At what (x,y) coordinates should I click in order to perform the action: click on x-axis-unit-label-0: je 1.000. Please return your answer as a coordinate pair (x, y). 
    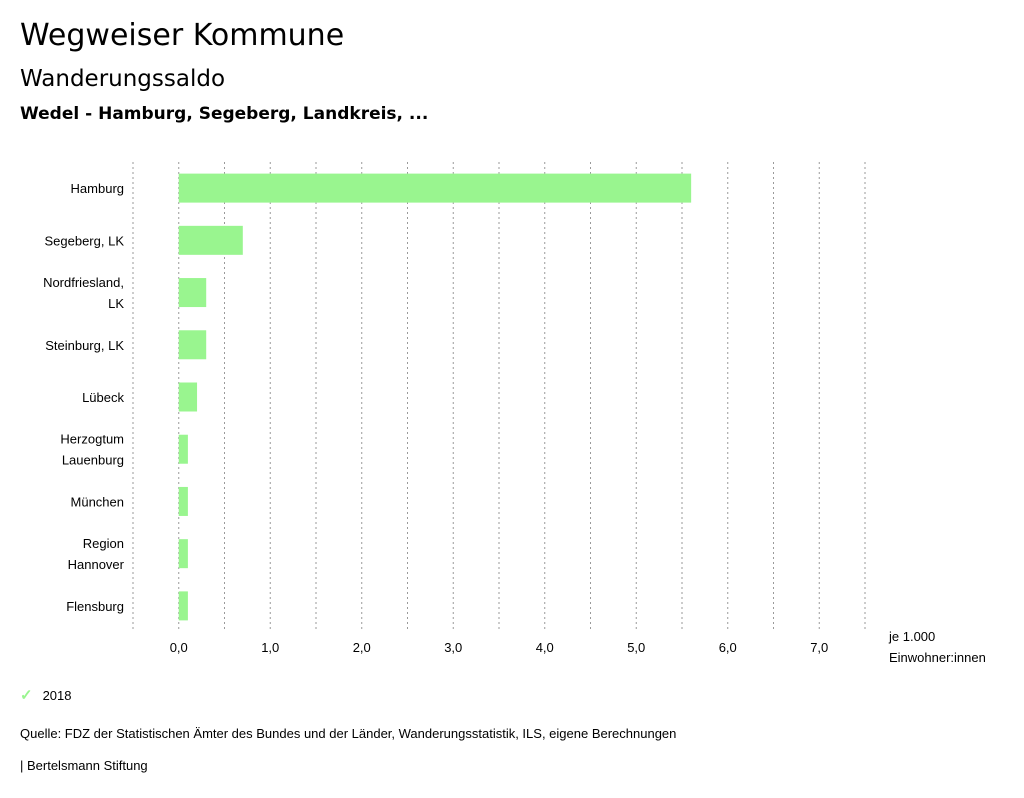
    Looking at the image, I should click on (911, 636).